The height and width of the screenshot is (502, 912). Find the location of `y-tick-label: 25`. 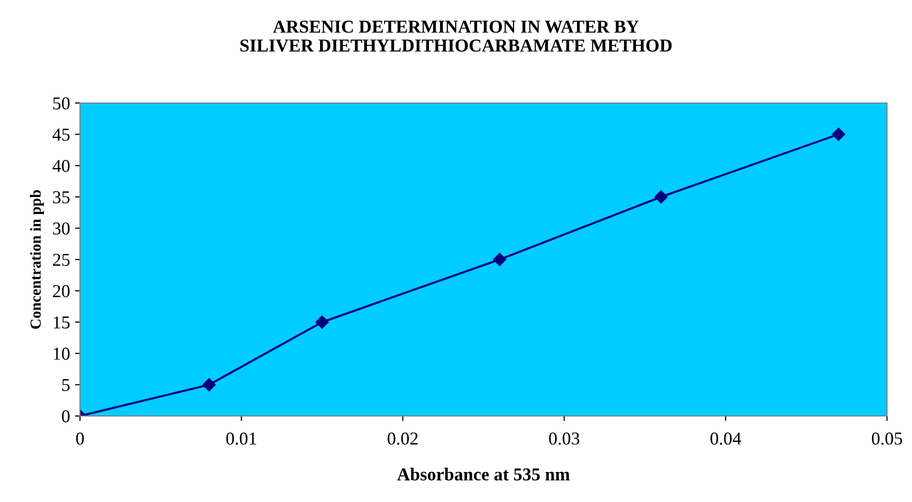

y-tick-label: 25 is located at coordinates (61, 260).